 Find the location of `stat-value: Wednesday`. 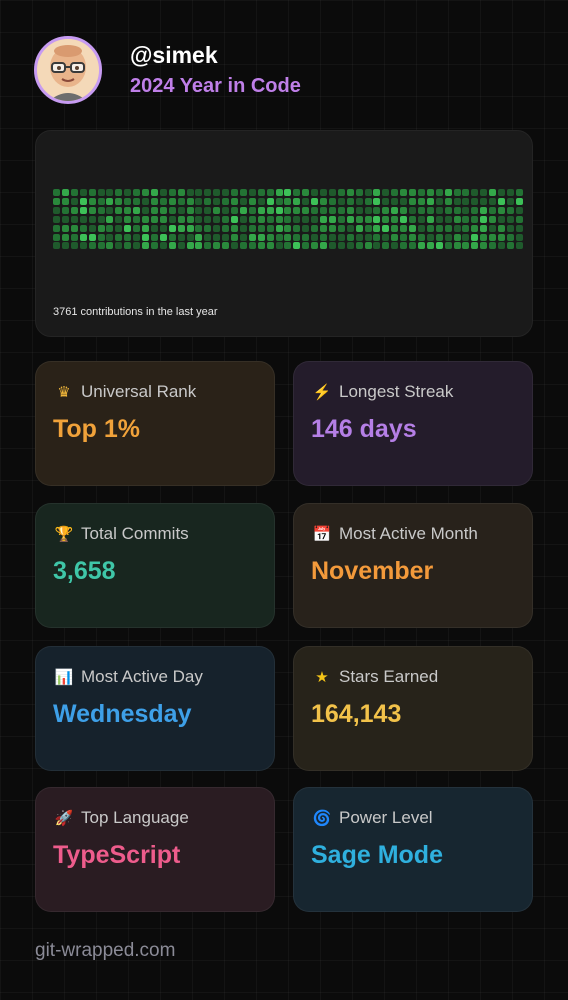

stat-value: Wednesday is located at coordinates (122, 714).